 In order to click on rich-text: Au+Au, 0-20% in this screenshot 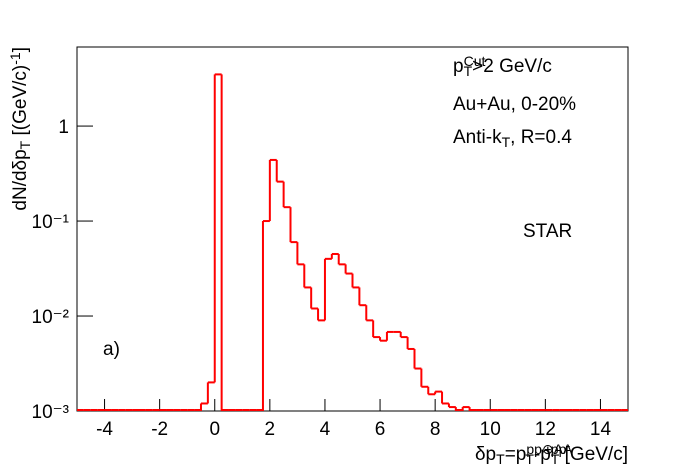, I will do `click(514, 104)`.